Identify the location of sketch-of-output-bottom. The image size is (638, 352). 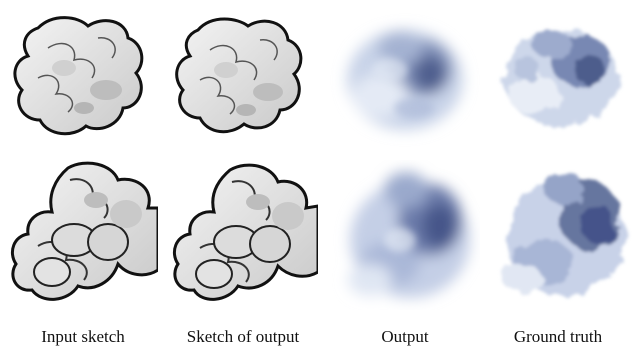
(243, 235).